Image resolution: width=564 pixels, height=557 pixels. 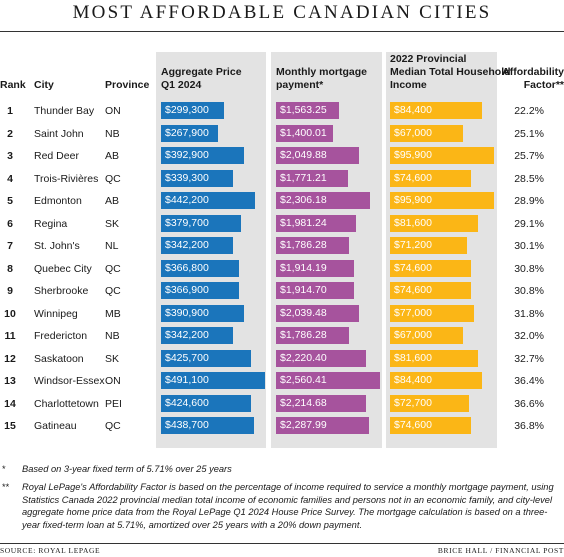 What do you see at coordinates (58, 201) in the screenshot?
I see `city-cell: Edmonton` at bounding box center [58, 201].